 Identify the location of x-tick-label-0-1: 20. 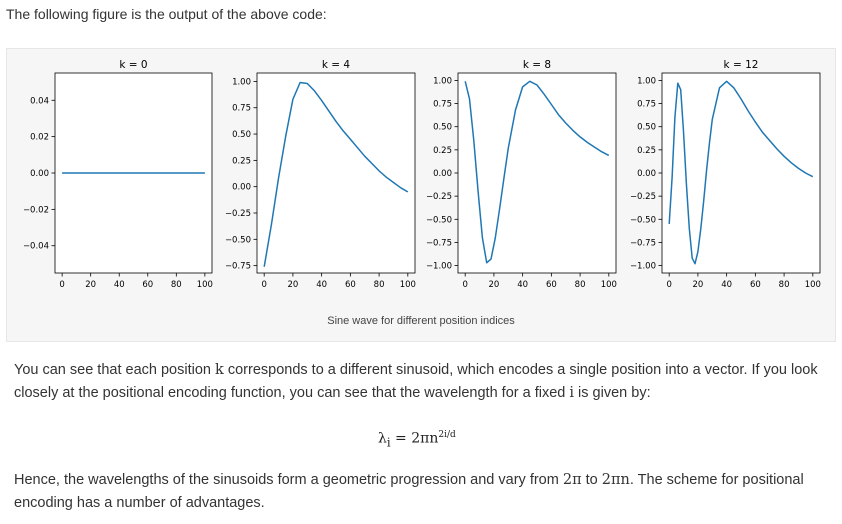
(90, 285).